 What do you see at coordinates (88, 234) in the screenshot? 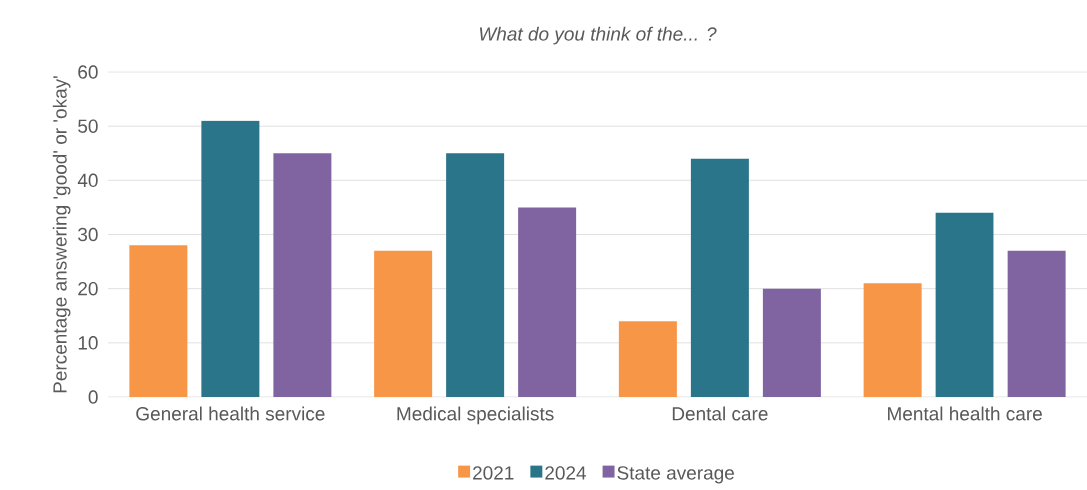
I see `y-tick-label: 30` at bounding box center [88, 234].